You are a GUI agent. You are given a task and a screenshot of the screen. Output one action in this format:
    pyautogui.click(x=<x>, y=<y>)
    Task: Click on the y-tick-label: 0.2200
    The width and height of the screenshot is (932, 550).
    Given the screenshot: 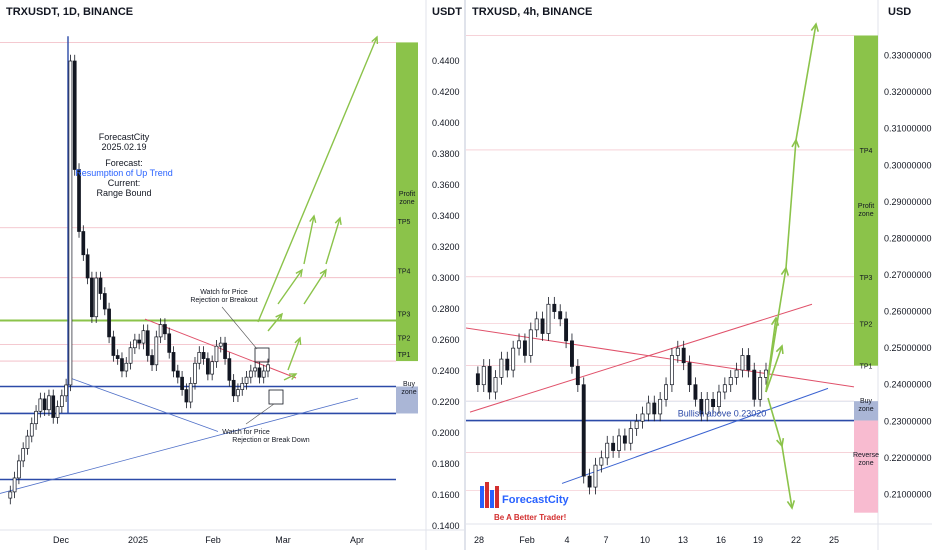 What is the action you would take?
    pyautogui.click(x=446, y=402)
    